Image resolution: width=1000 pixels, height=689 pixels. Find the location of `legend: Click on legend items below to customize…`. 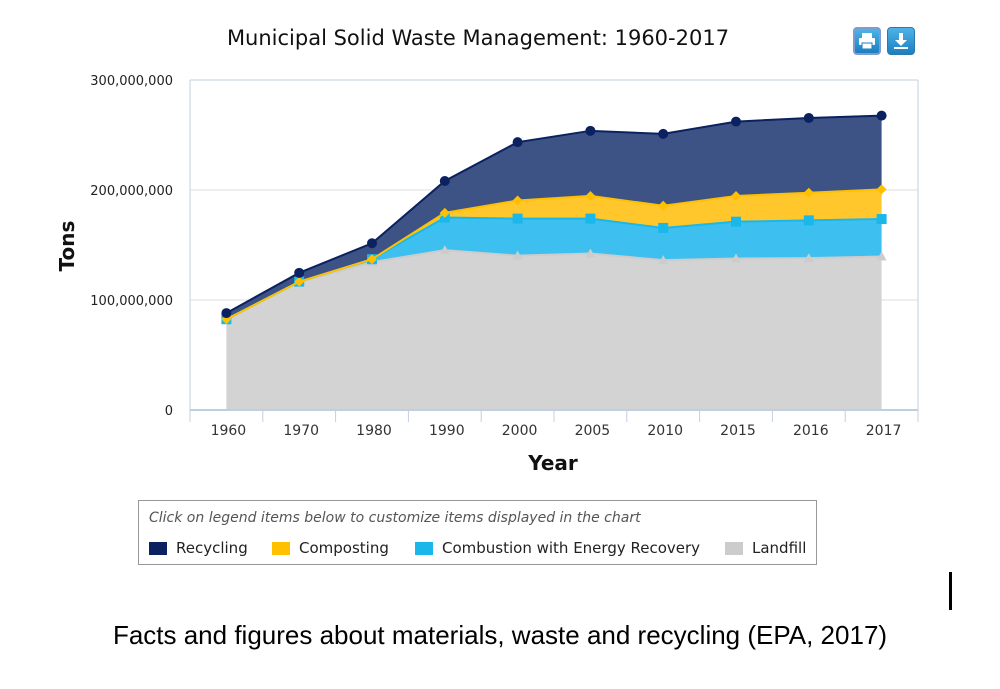

legend: Click on legend items below to customize… is located at coordinates (477, 532).